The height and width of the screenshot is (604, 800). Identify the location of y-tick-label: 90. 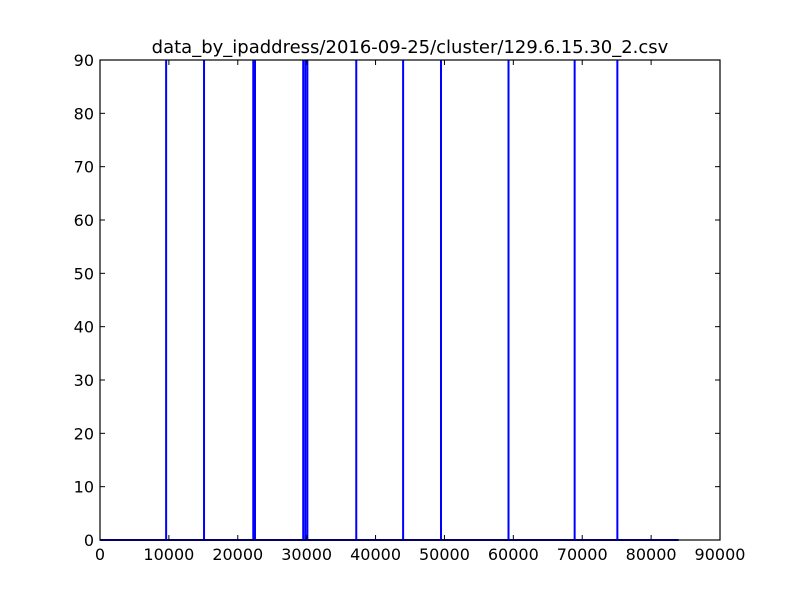
(84, 60).